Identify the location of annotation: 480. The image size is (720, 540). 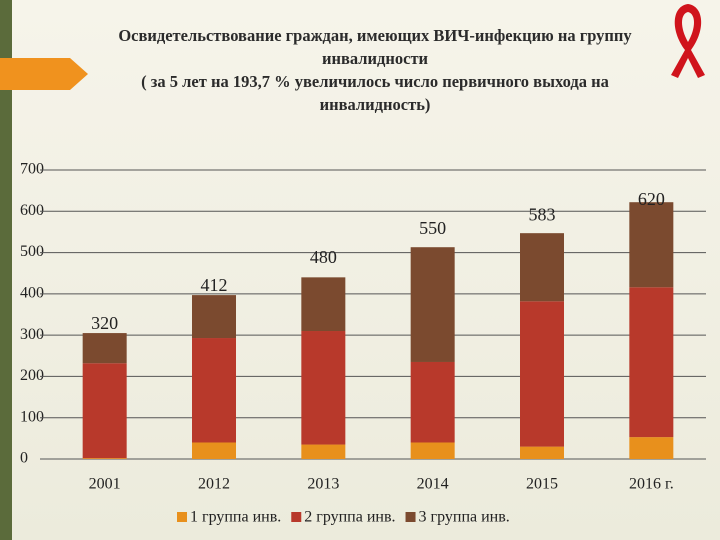
(323, 257).